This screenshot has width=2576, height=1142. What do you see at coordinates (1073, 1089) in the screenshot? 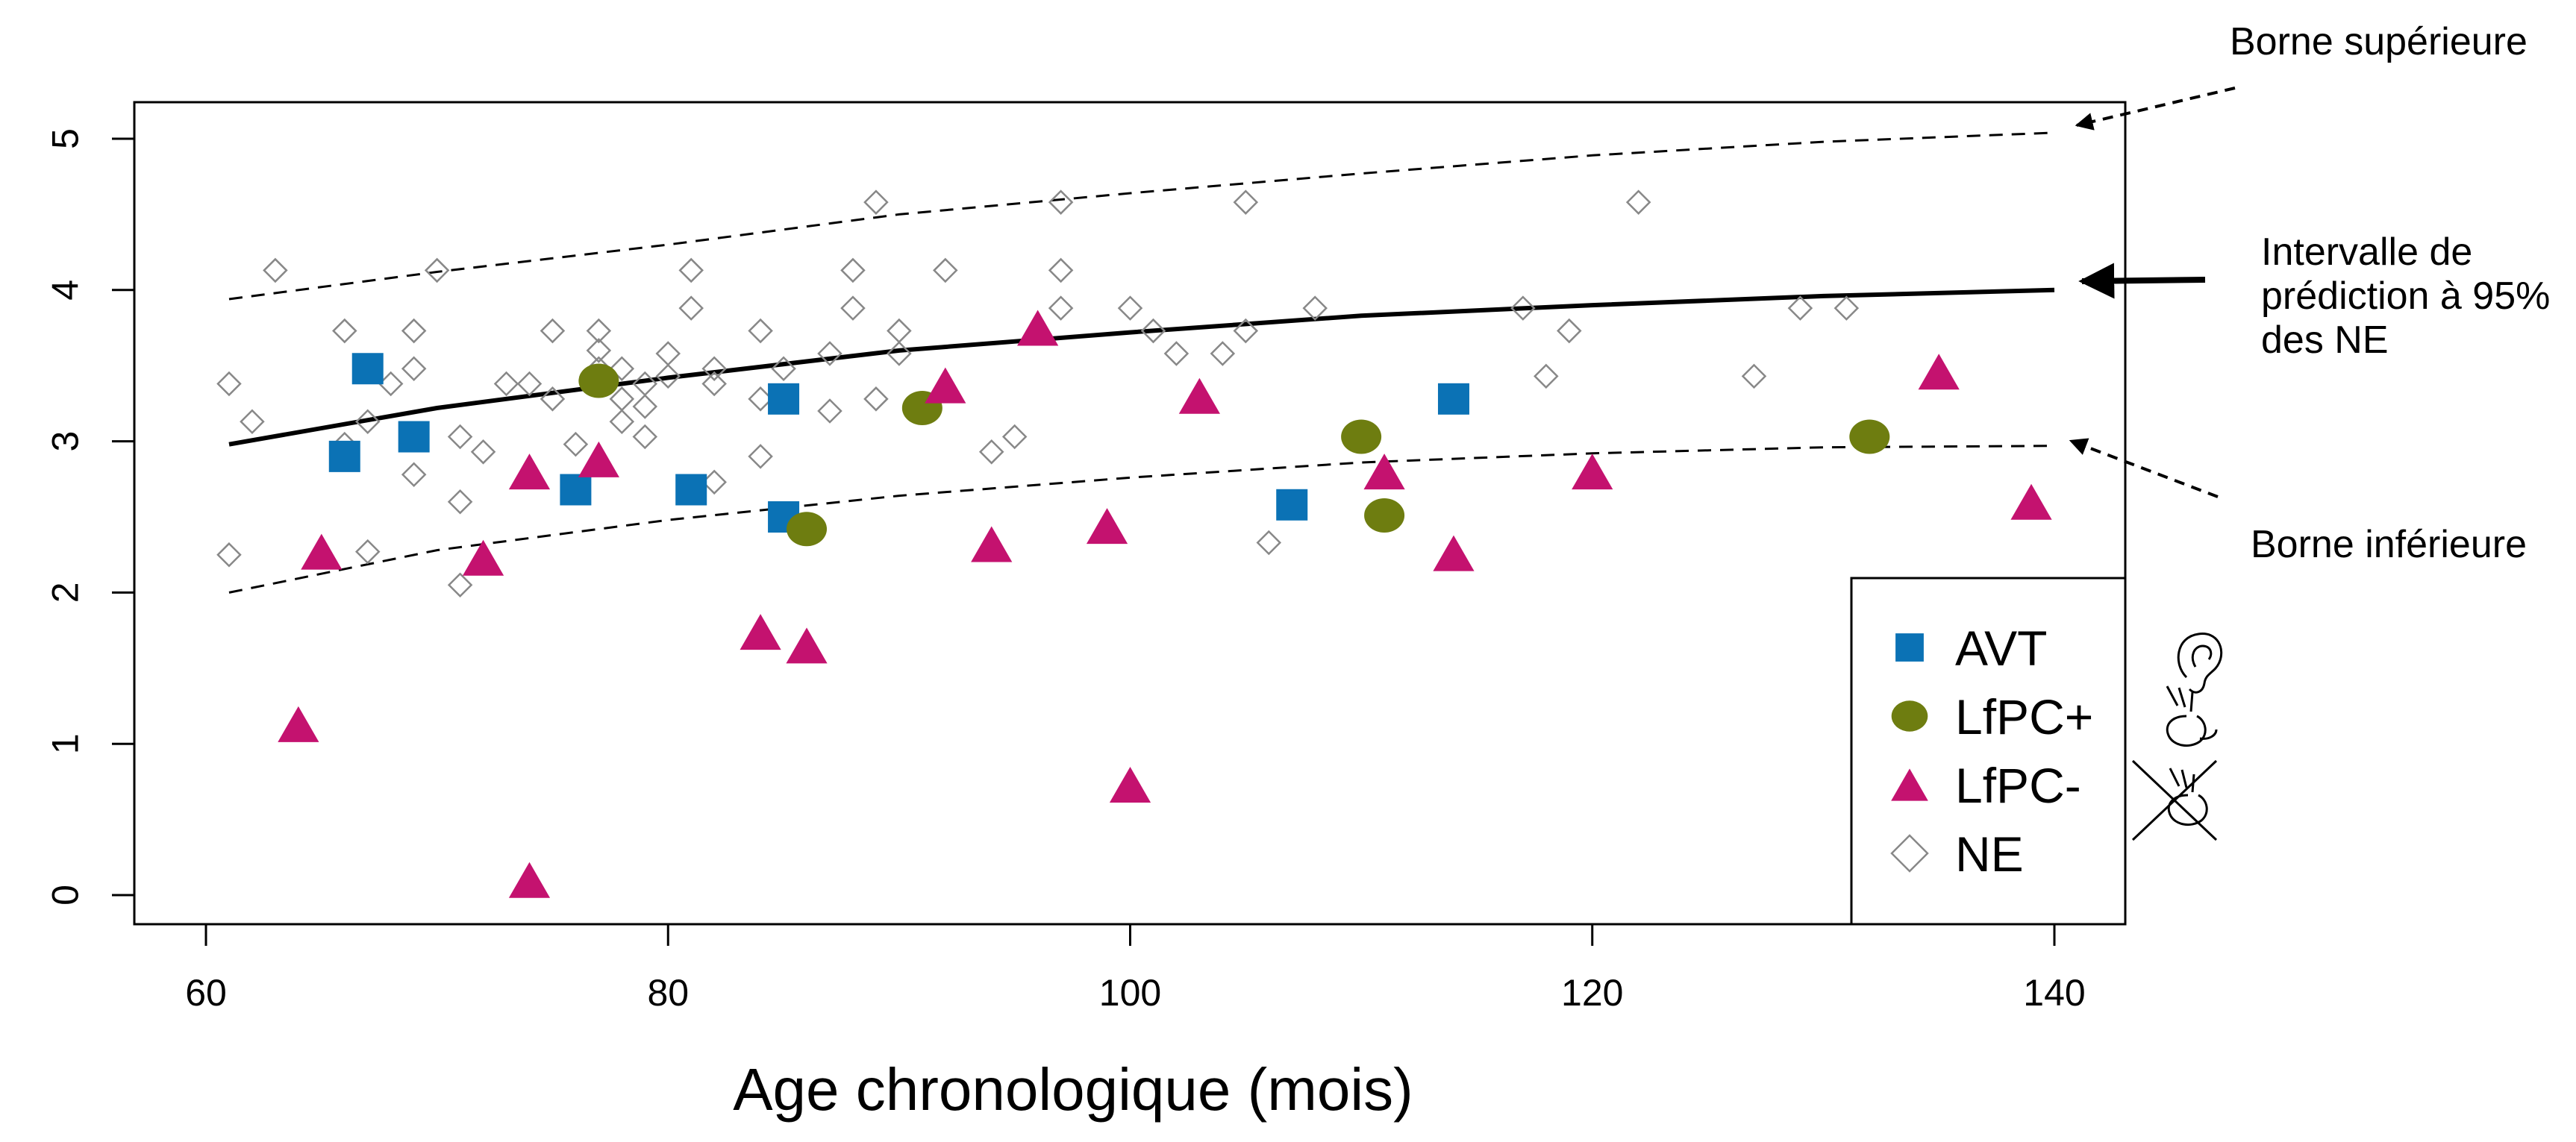
I see `x-axis-label: Age chronologique (mois)` at bounding box center [1073, 1089].